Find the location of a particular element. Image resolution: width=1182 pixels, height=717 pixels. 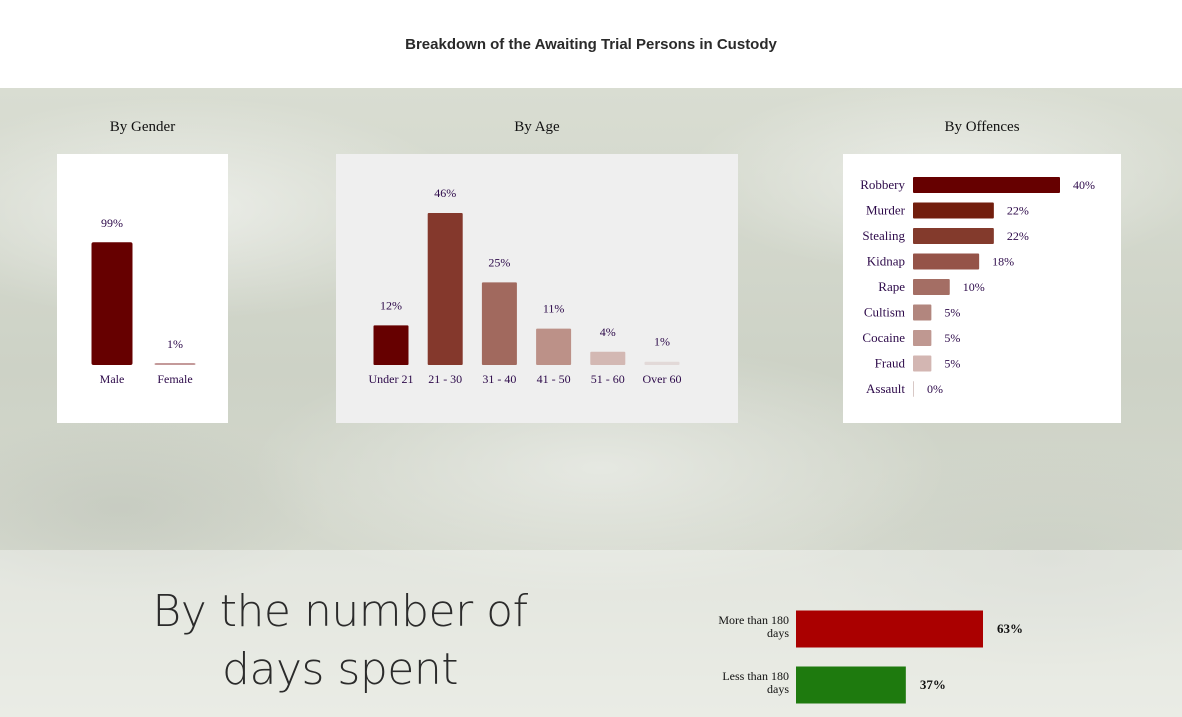

age-value-label-41-50: 11% is located at coordinates (554, 309).